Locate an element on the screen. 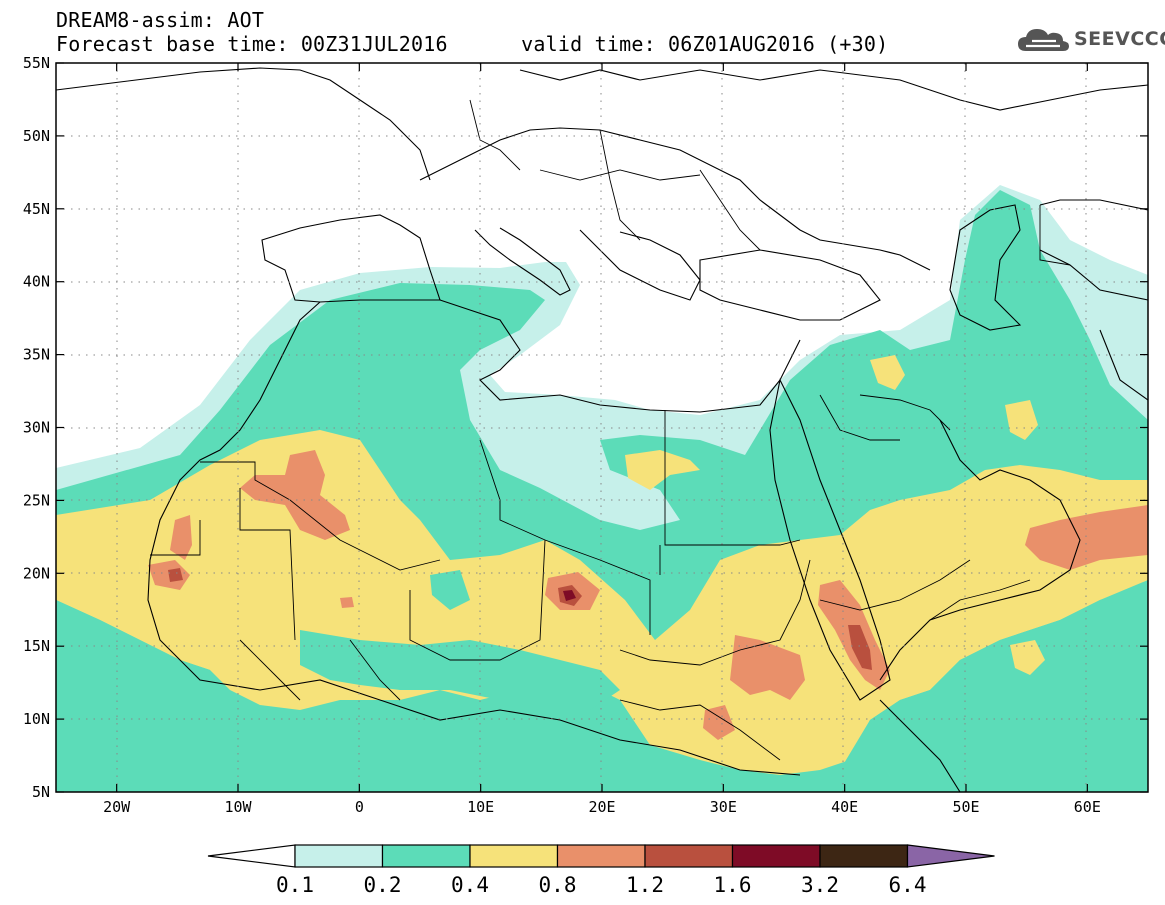 Image resolution: width=1165 pixels, height=905 pixels. colorbar-level-label: 1.6 is located at coordinates (733, 885).